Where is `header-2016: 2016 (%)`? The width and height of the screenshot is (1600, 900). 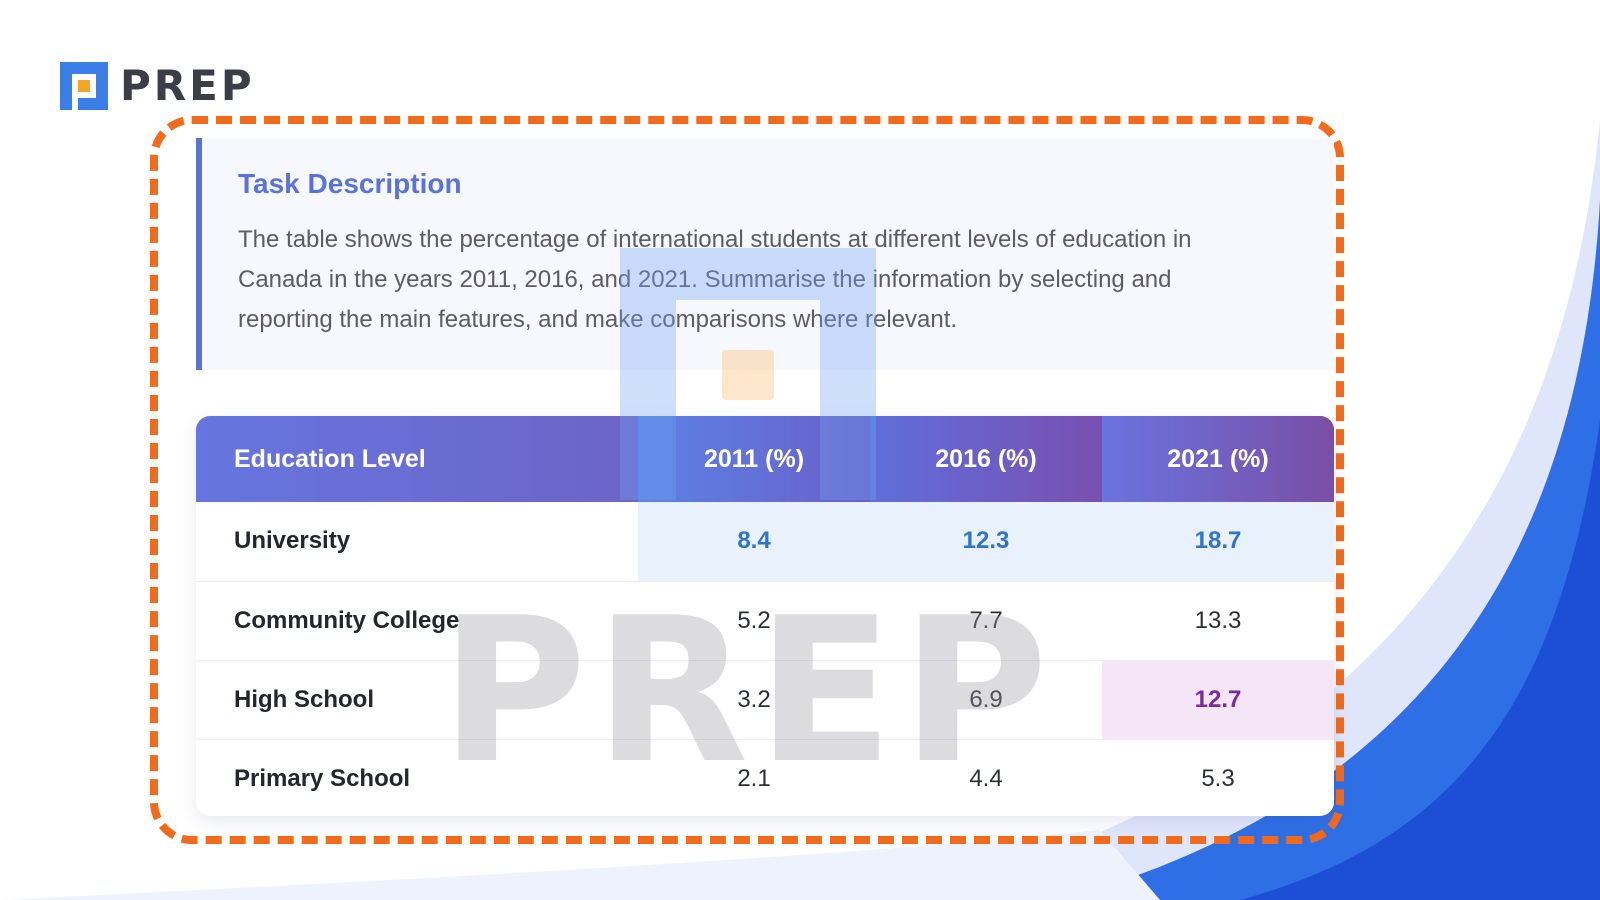
header-2016: 2016 (%) is located at coordinates (986, 459).